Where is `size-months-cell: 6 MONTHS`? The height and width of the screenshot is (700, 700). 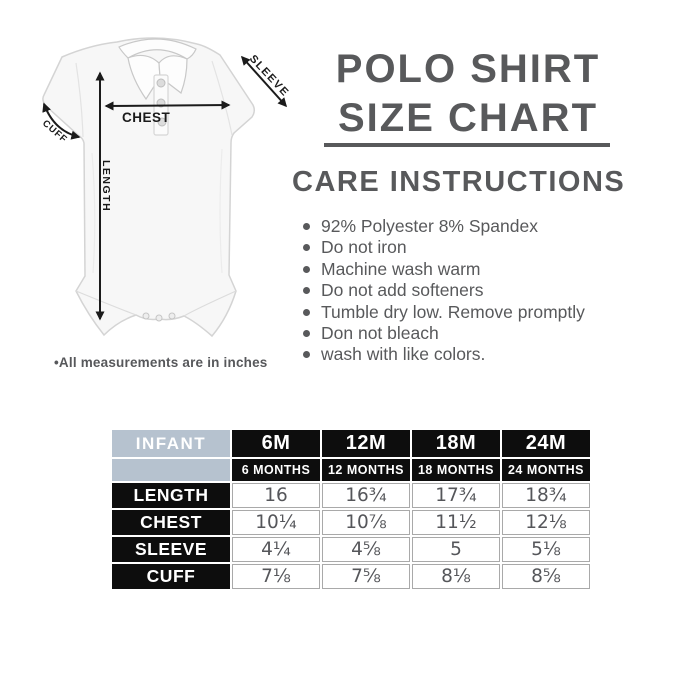
size-months-cell: 6 MONTHS is located at coordinates (276, 470).